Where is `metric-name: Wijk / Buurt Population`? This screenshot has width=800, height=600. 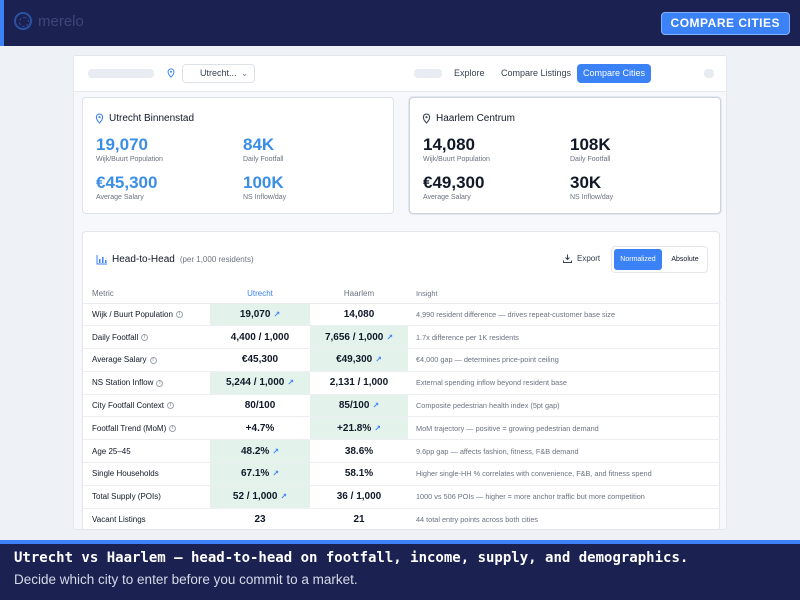 metric-name: Wijk / Buurt Population is located at coordinates (132, 314).